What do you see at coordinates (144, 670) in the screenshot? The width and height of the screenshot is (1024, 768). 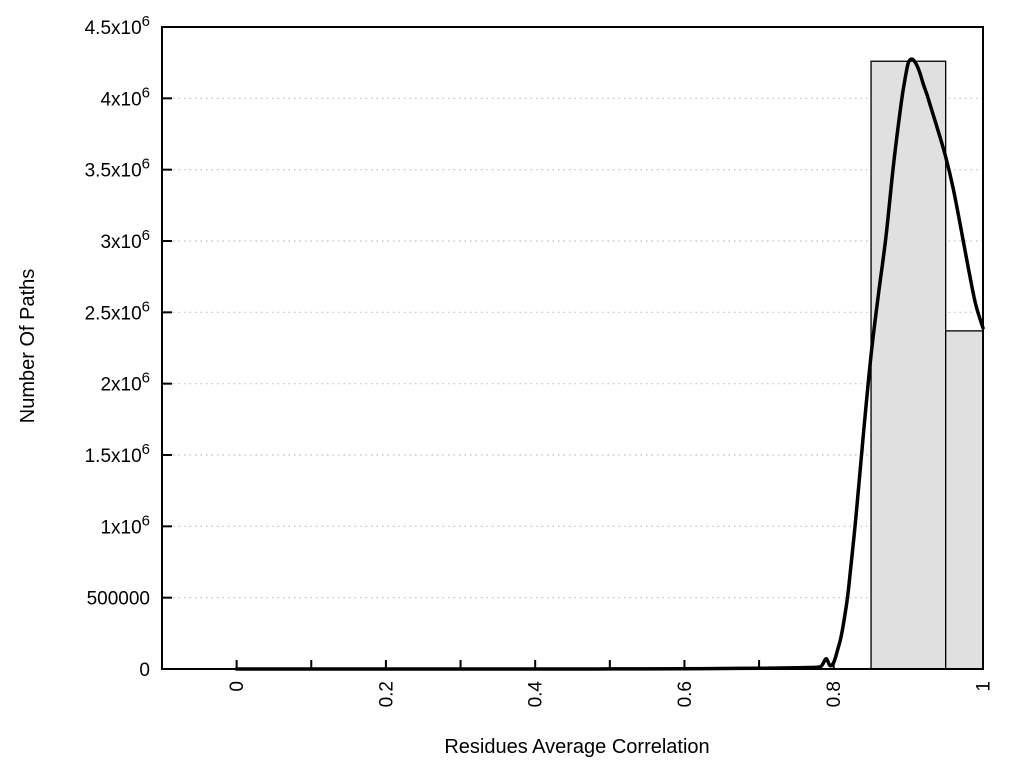 I see `y-tick-label: 0` at bounding box center [144, 670].